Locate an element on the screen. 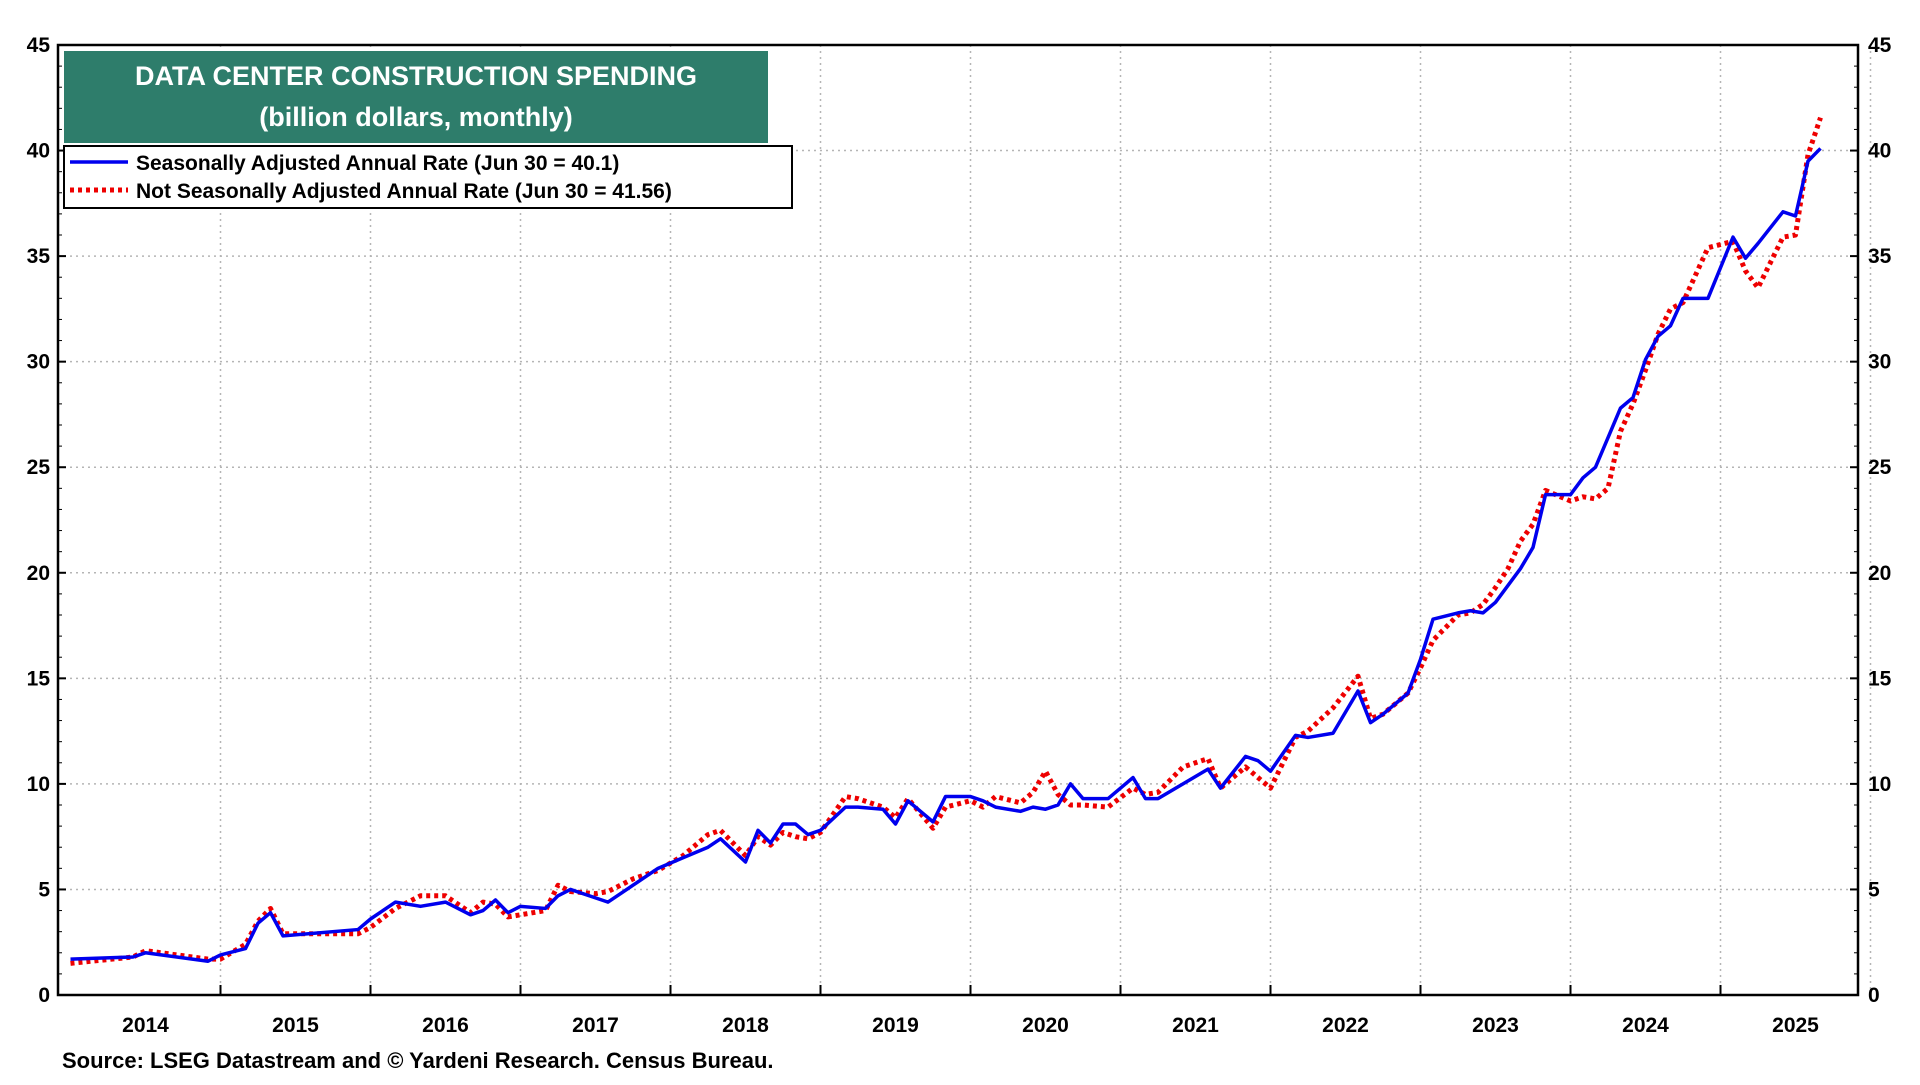 The height and width of the screenshot is (1085, 1920). y-tick-label-left: 25 is located at coordinates (39, 467).